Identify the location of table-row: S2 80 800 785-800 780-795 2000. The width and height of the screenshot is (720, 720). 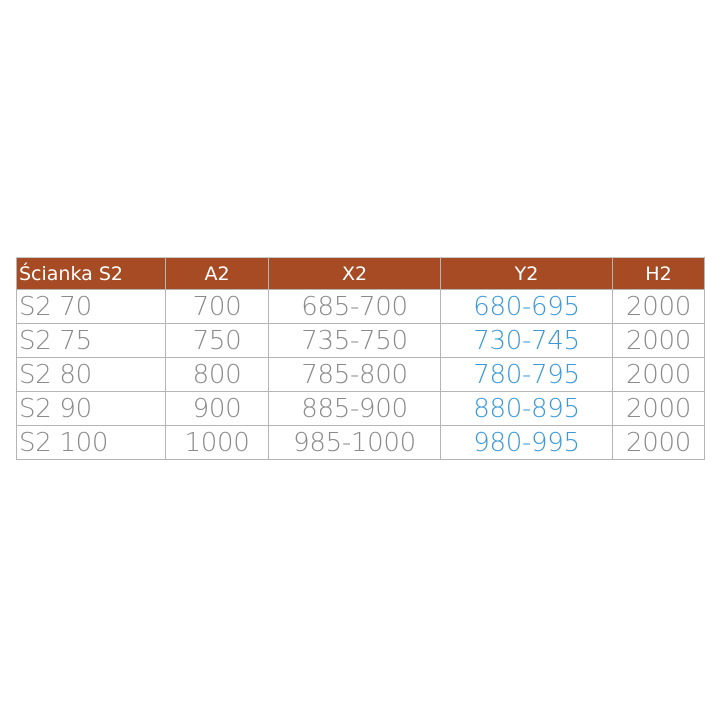
(360, 374).